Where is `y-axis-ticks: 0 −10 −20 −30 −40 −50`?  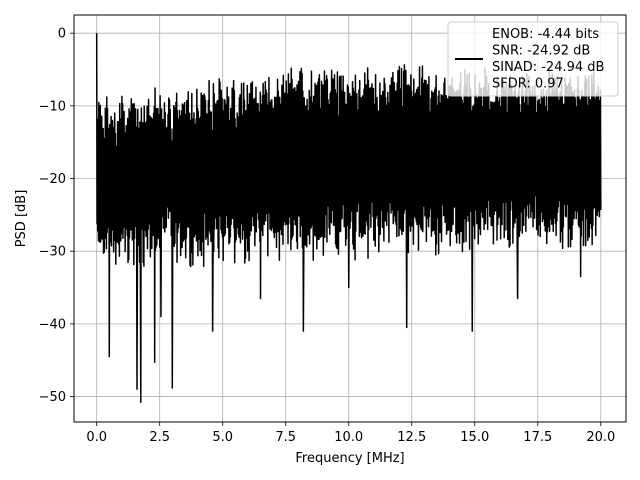 y-axis-ticks: 0 −10 −20 −30 −40 −50 is located at coordinates (56, 216).